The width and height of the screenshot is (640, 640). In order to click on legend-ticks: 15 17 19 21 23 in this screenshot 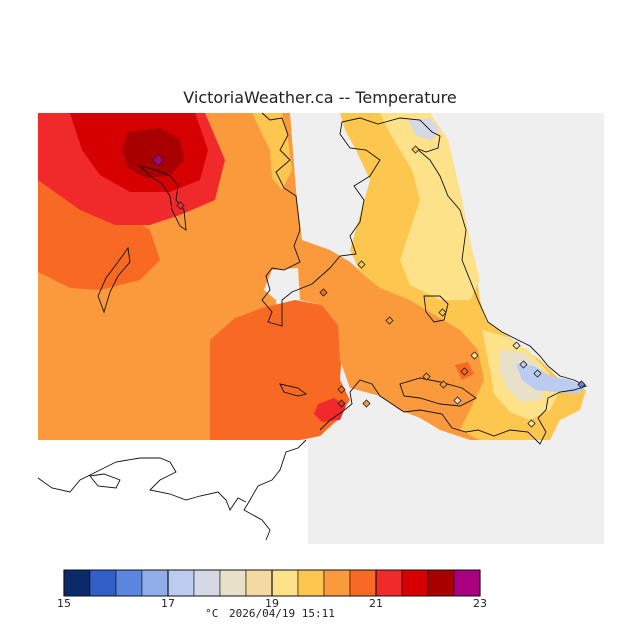, I will do `click(272, 590)`.